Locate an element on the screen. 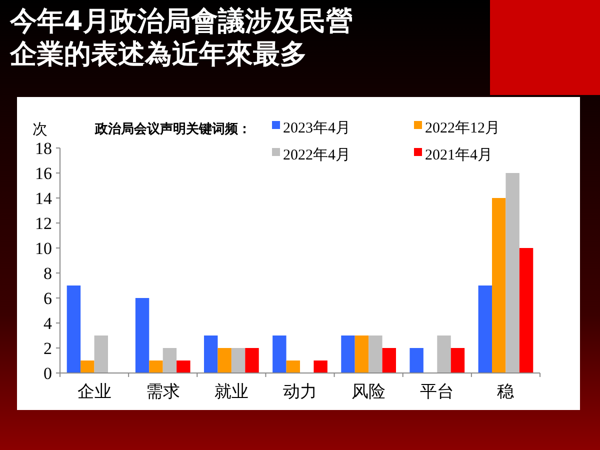  legend-label: 2022年4月 is located at coordinates (316, 155).